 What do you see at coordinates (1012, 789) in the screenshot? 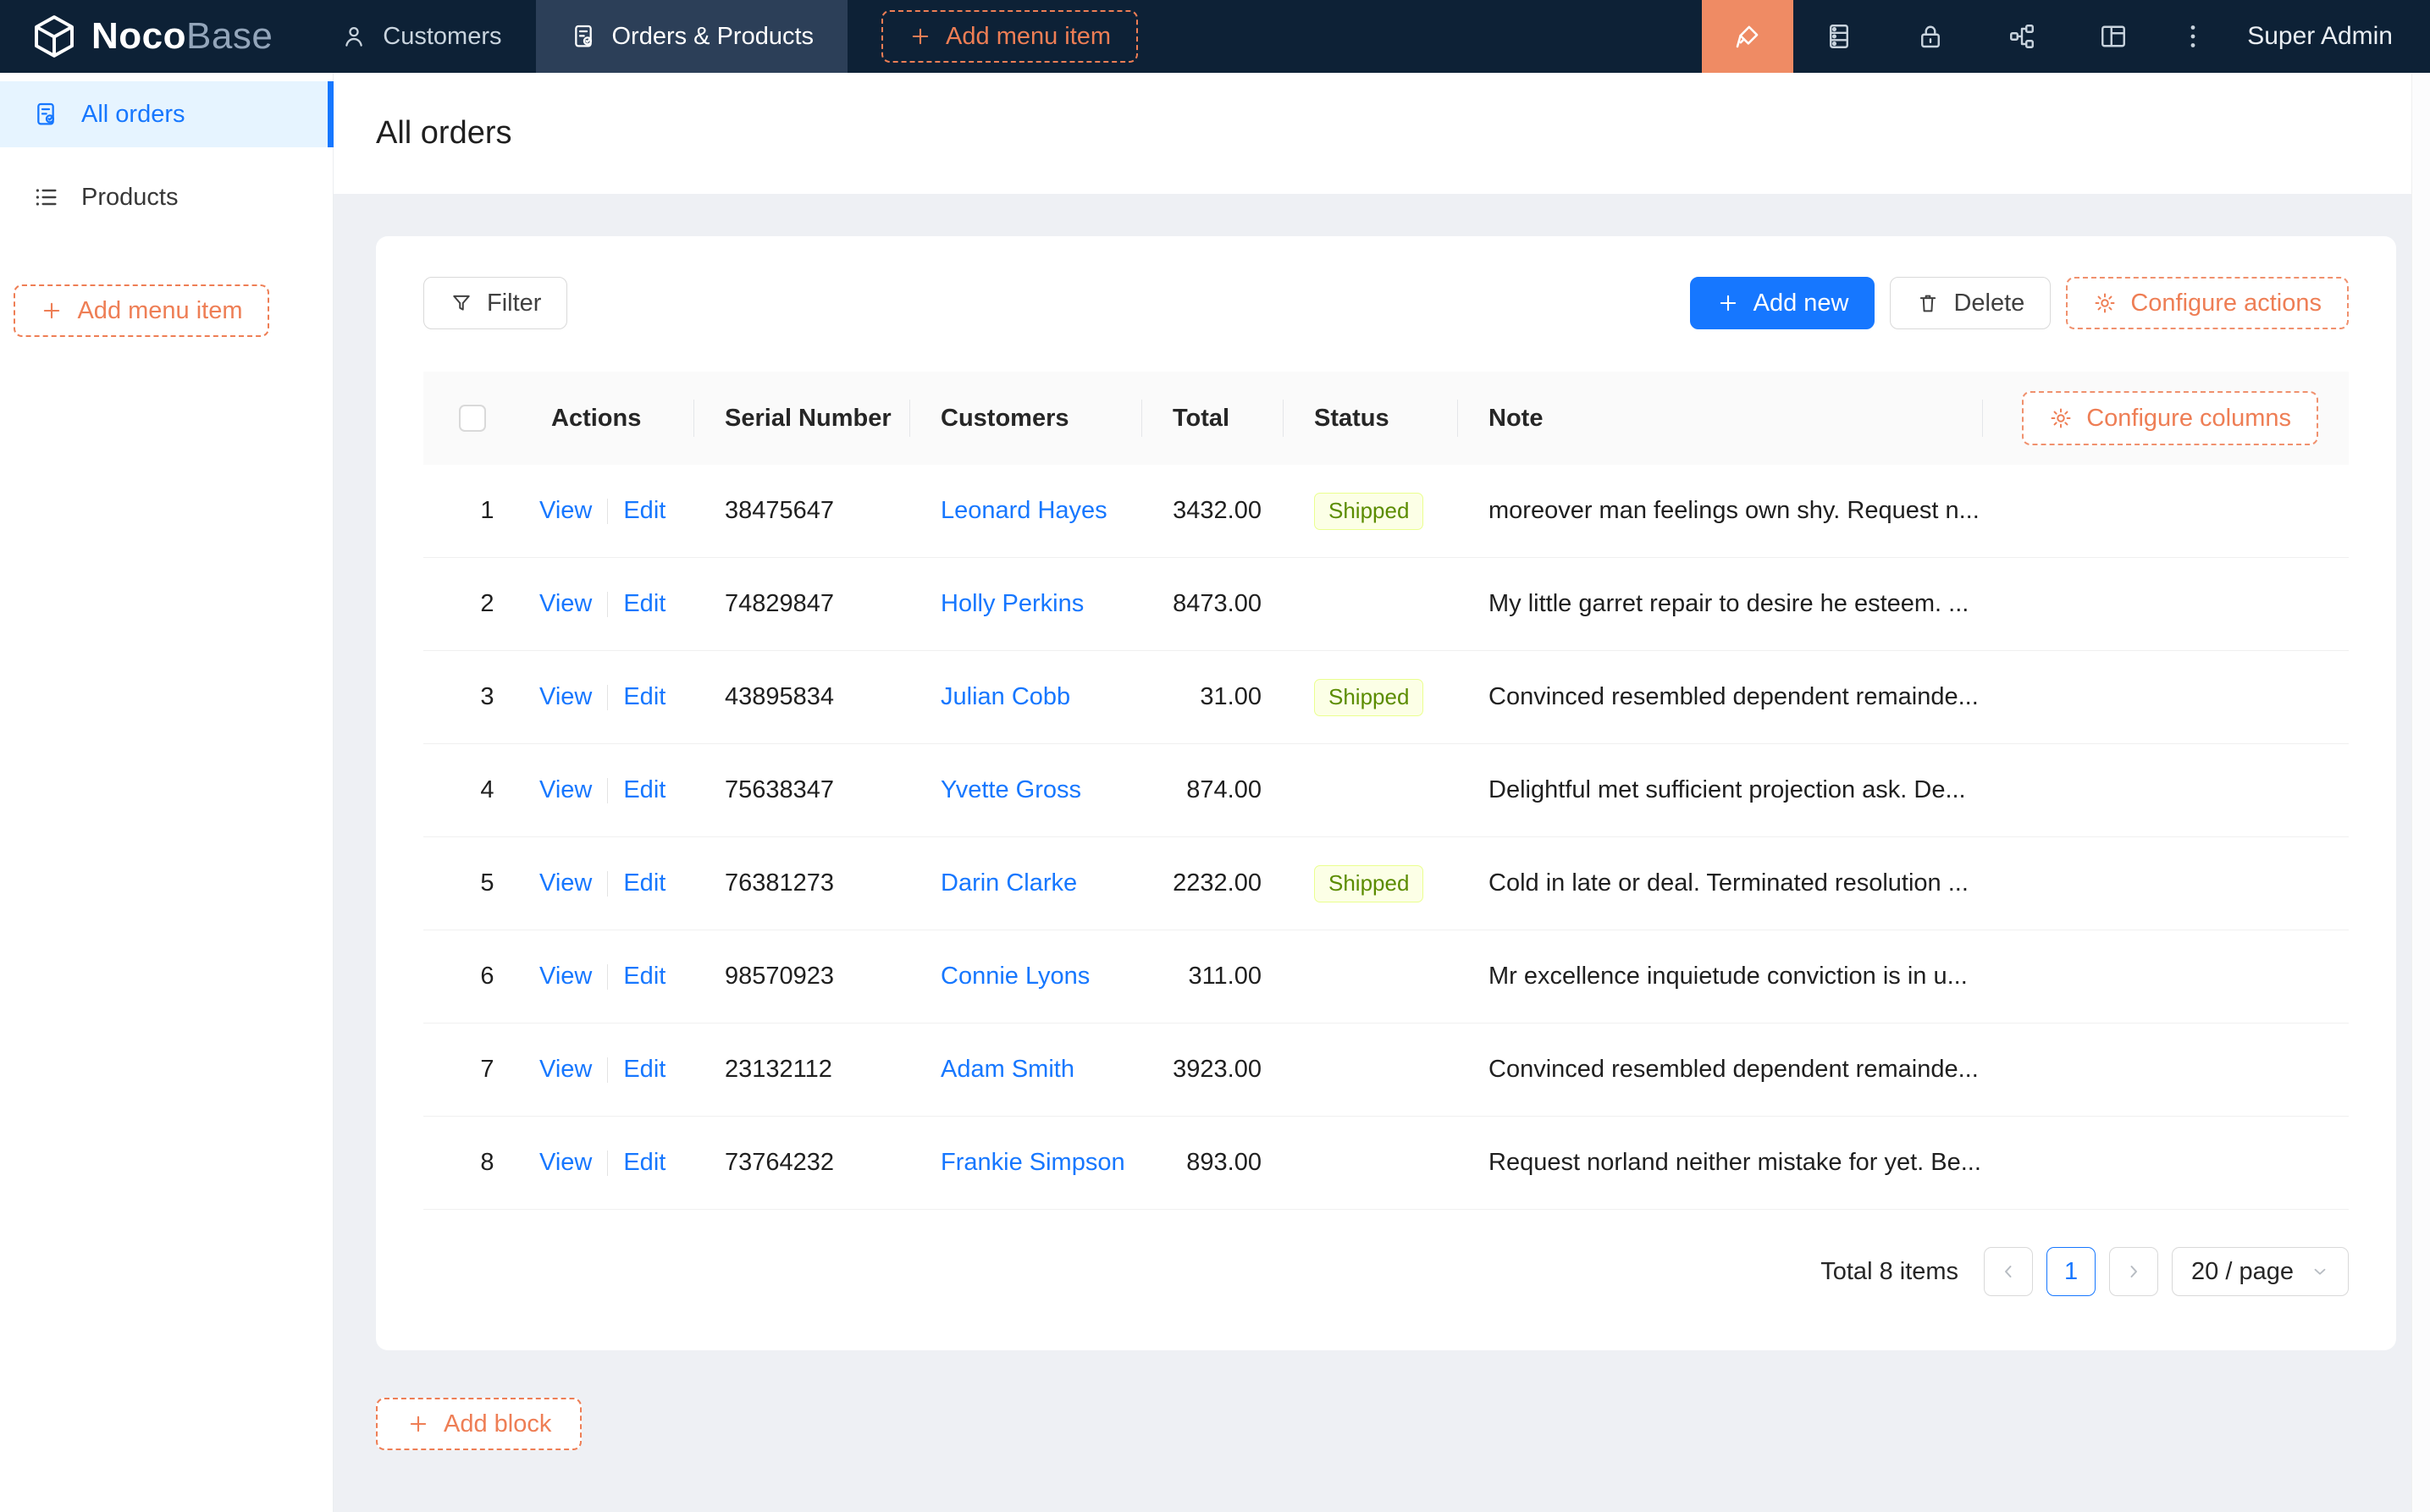
I see `customer-link: Yvette Gross` at bounding box center [1012, 789].